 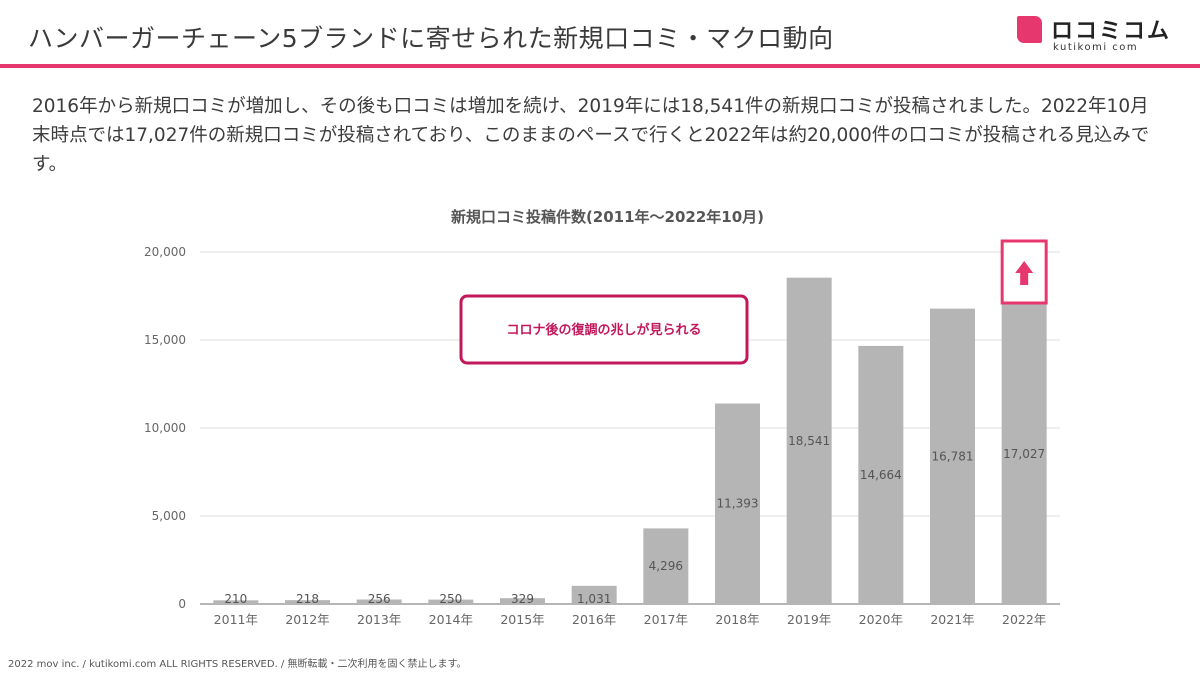 I want to click on bar-value-label: 16,781, so click(x=953, y=456).